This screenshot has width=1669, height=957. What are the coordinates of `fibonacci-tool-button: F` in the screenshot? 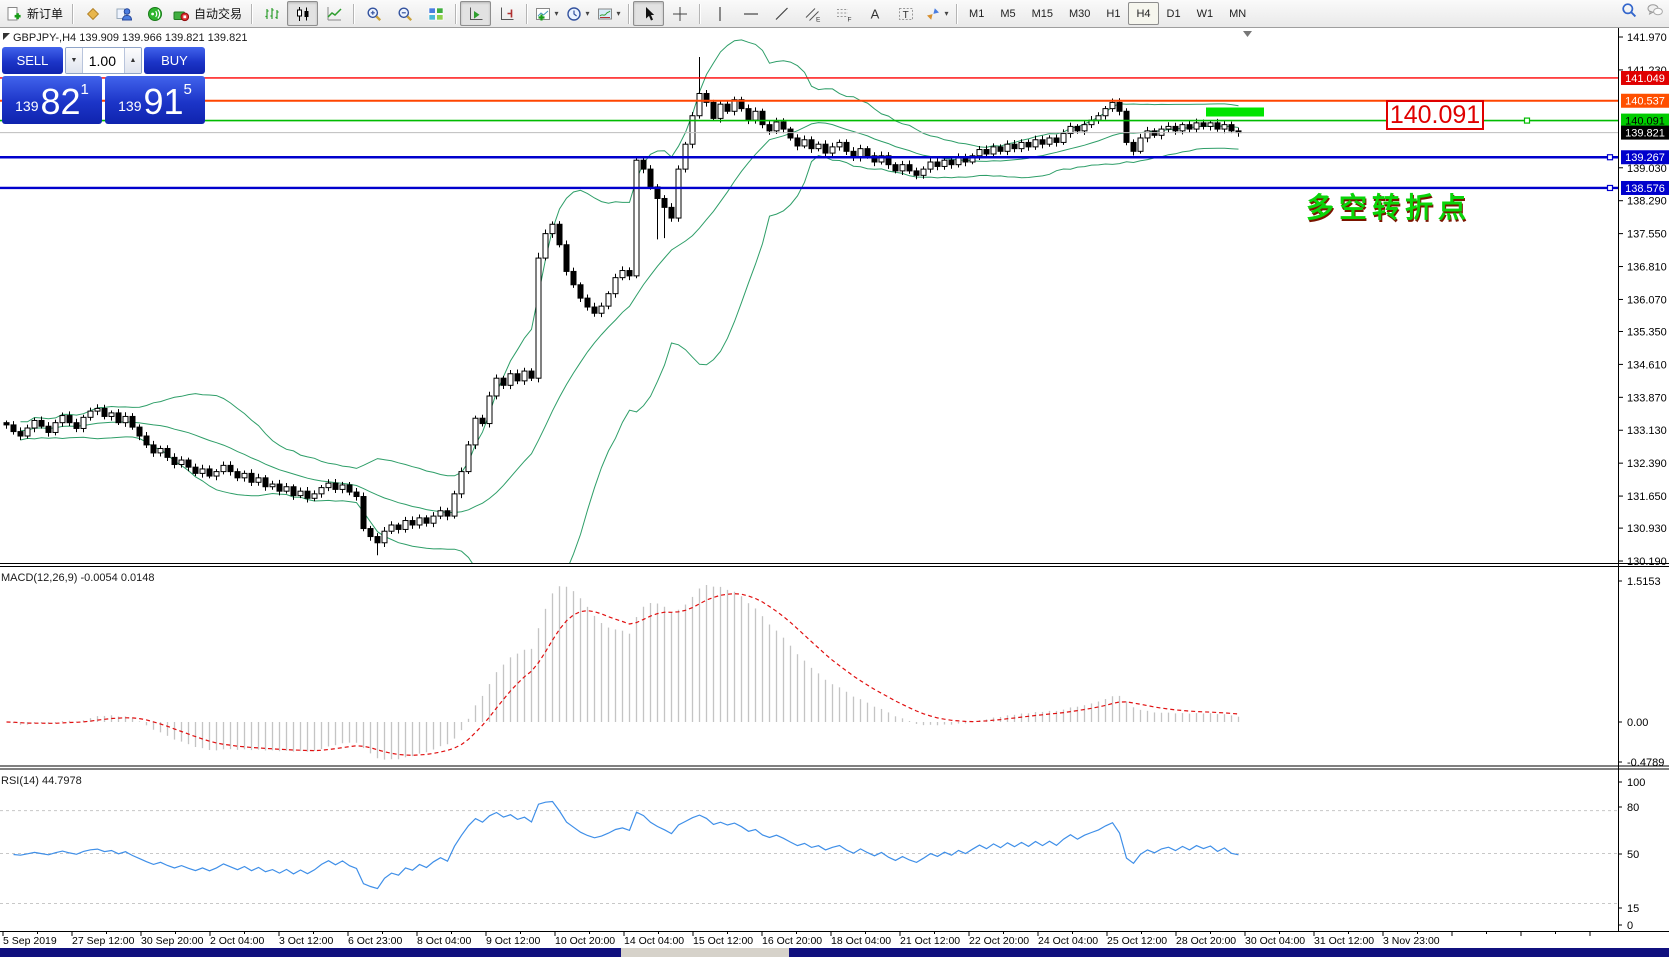 It's located at (843, 13).